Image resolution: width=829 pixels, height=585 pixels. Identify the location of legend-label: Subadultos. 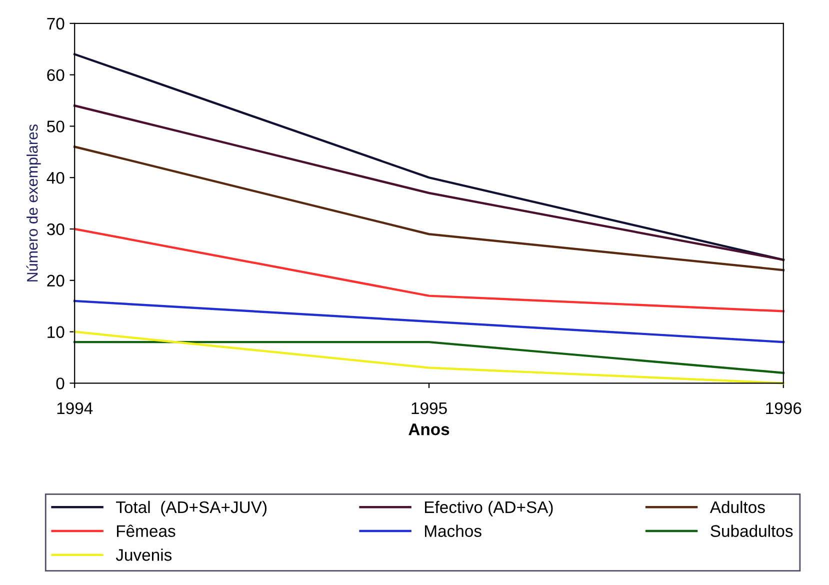
(751, 530).